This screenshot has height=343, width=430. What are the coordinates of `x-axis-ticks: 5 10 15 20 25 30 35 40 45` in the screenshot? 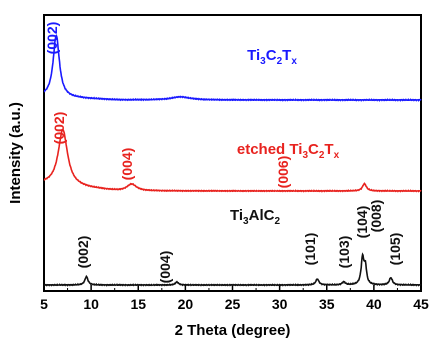 It's located at (234, 298).